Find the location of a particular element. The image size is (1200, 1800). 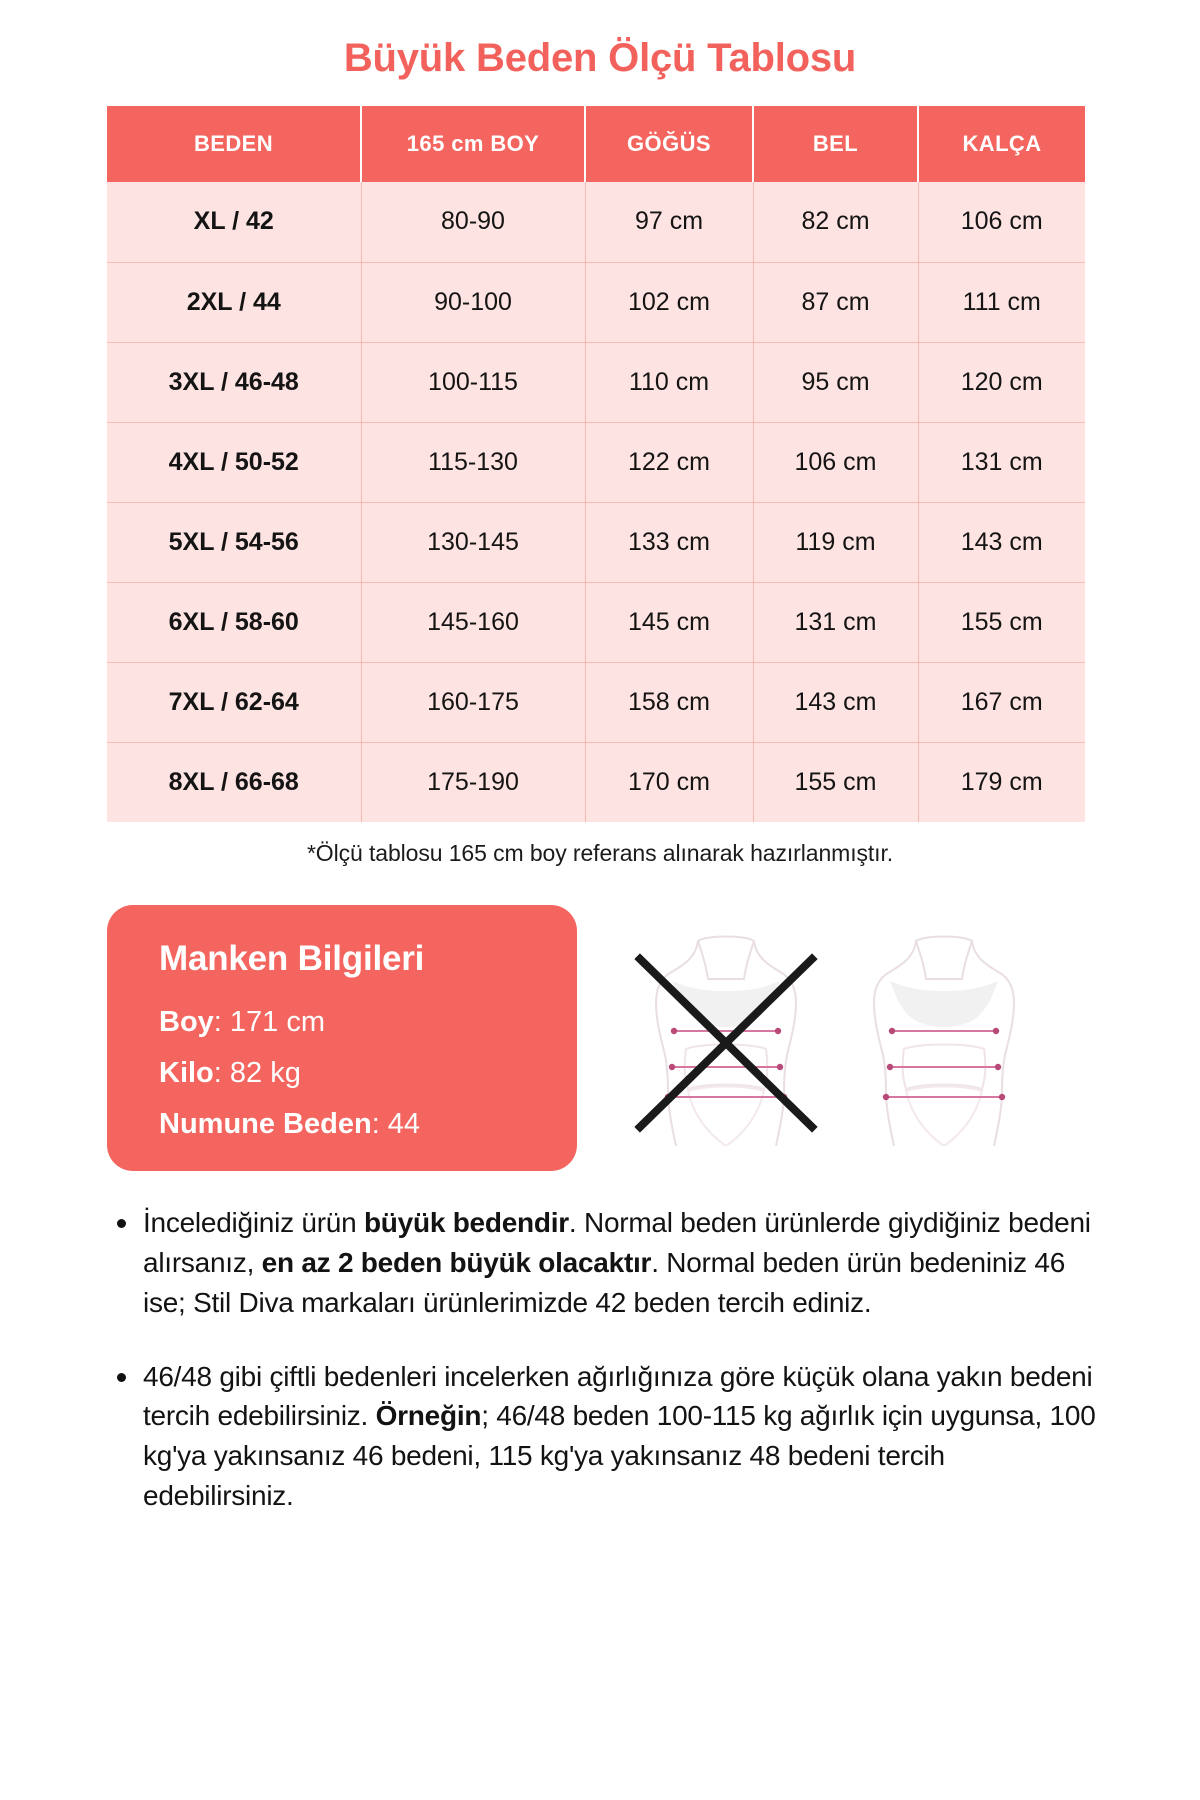

body-figure is located at coordinates (944, 1038).